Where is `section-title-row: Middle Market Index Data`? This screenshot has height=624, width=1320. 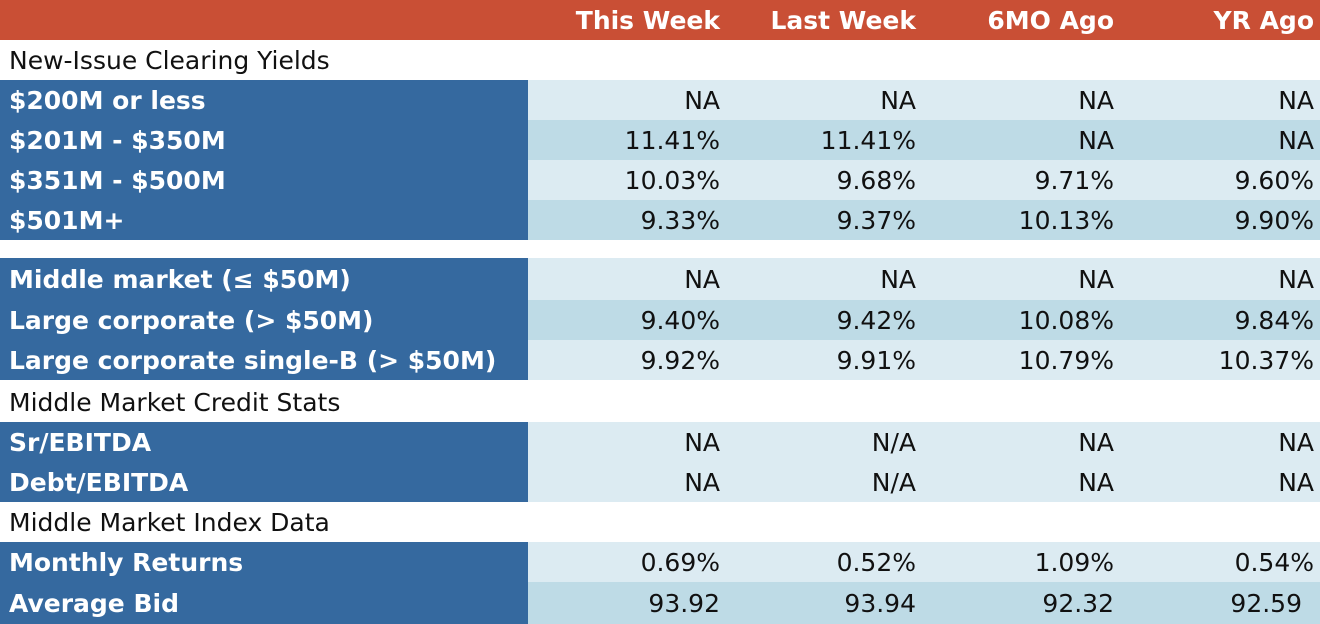 section-title-row: Middle Market Index Data is located at coordinates (660, 522).